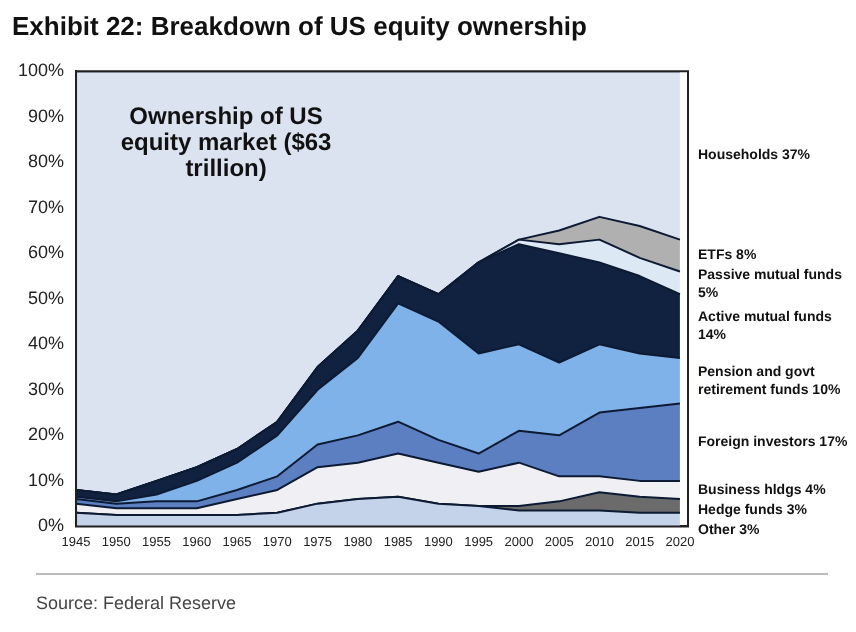 The image size is (856, 632). What do you see at coordinates (46, 115) in the screenshot?
I see `y-tick-label: 90%` at bounding box center [46, 115].